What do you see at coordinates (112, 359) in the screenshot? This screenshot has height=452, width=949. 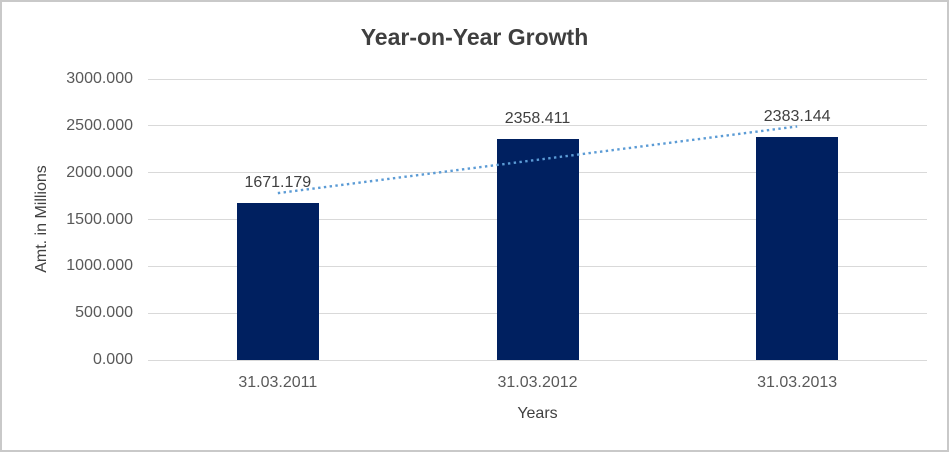 I see `y-tick-label: 0.000` at bounding box center [112, 359].